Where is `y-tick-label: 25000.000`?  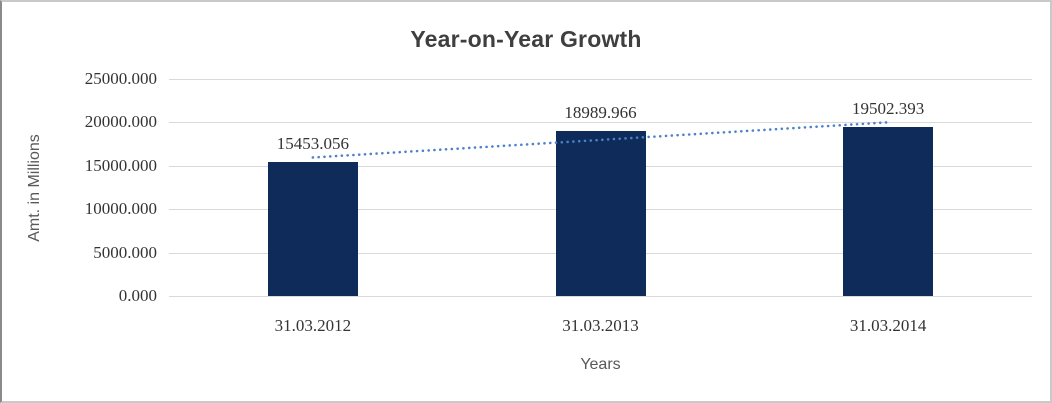
y-tick-label: 25000.000 is located at coordinates (120, 78).